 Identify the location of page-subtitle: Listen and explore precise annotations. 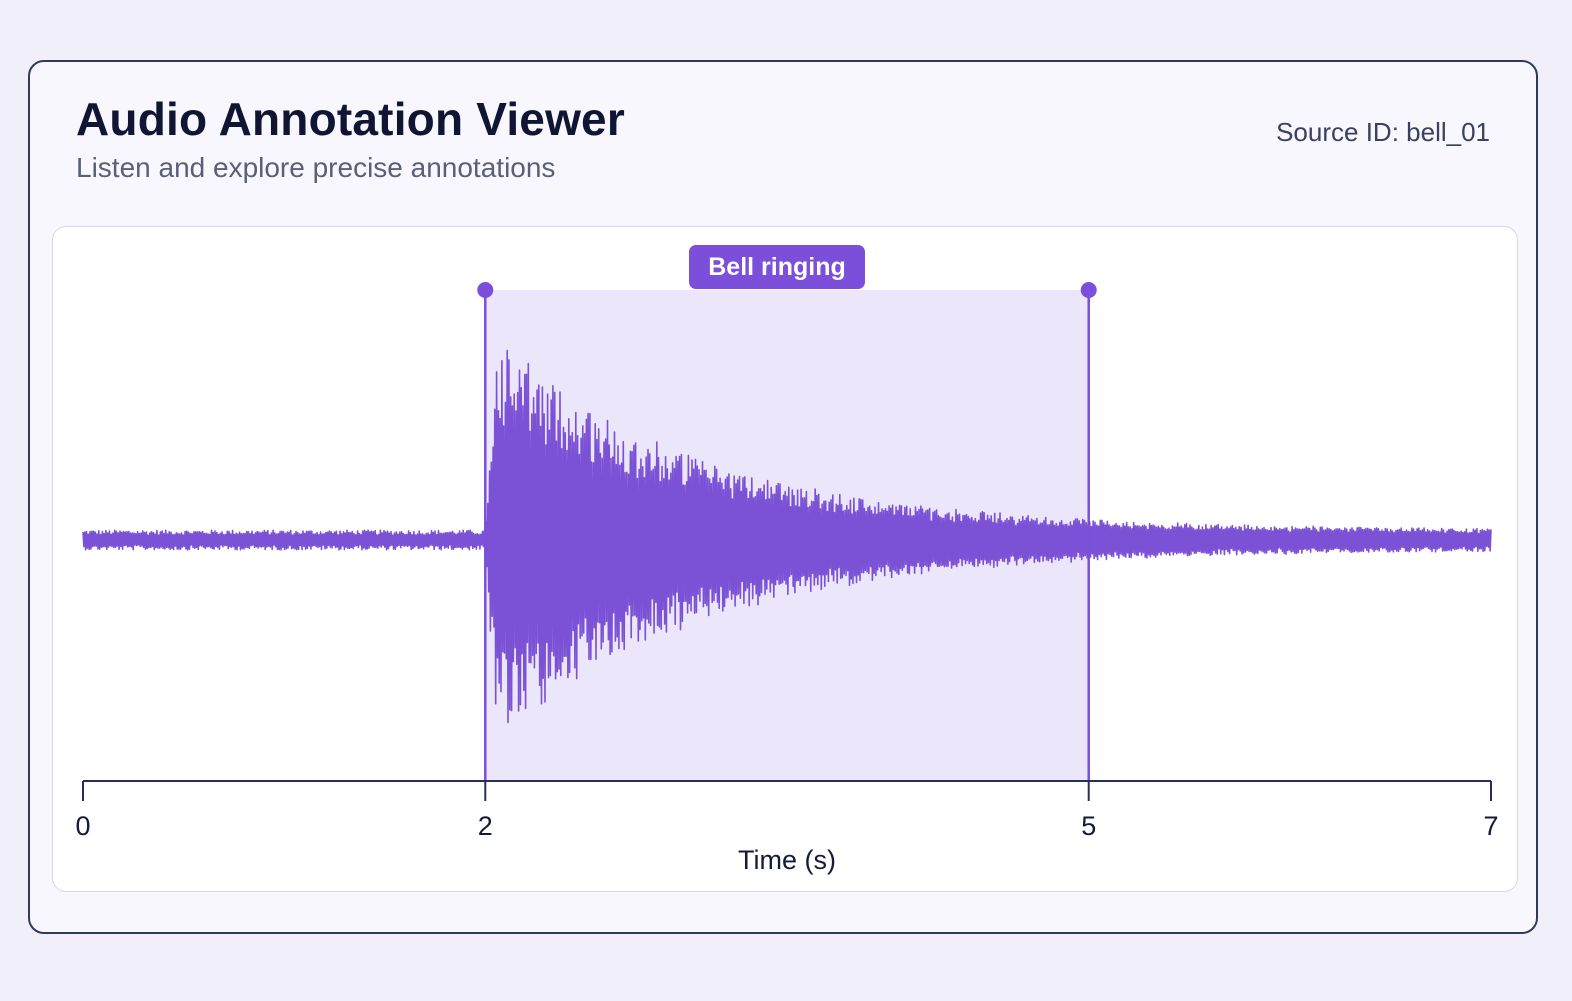
(316, 167).